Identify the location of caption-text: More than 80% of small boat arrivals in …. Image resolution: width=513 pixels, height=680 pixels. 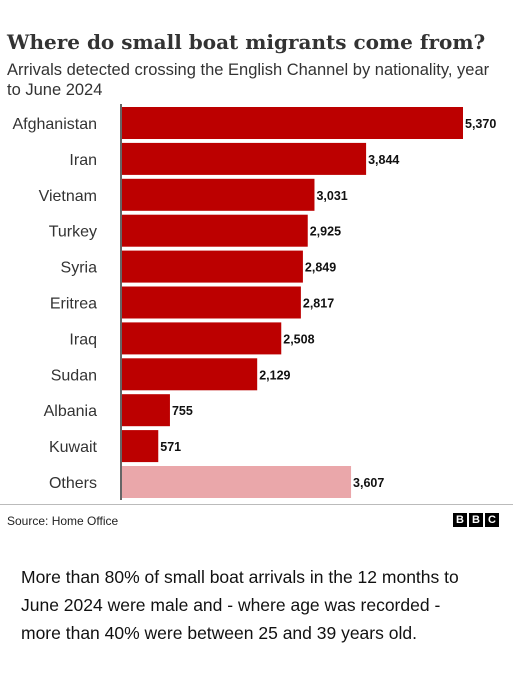
(240, 605).